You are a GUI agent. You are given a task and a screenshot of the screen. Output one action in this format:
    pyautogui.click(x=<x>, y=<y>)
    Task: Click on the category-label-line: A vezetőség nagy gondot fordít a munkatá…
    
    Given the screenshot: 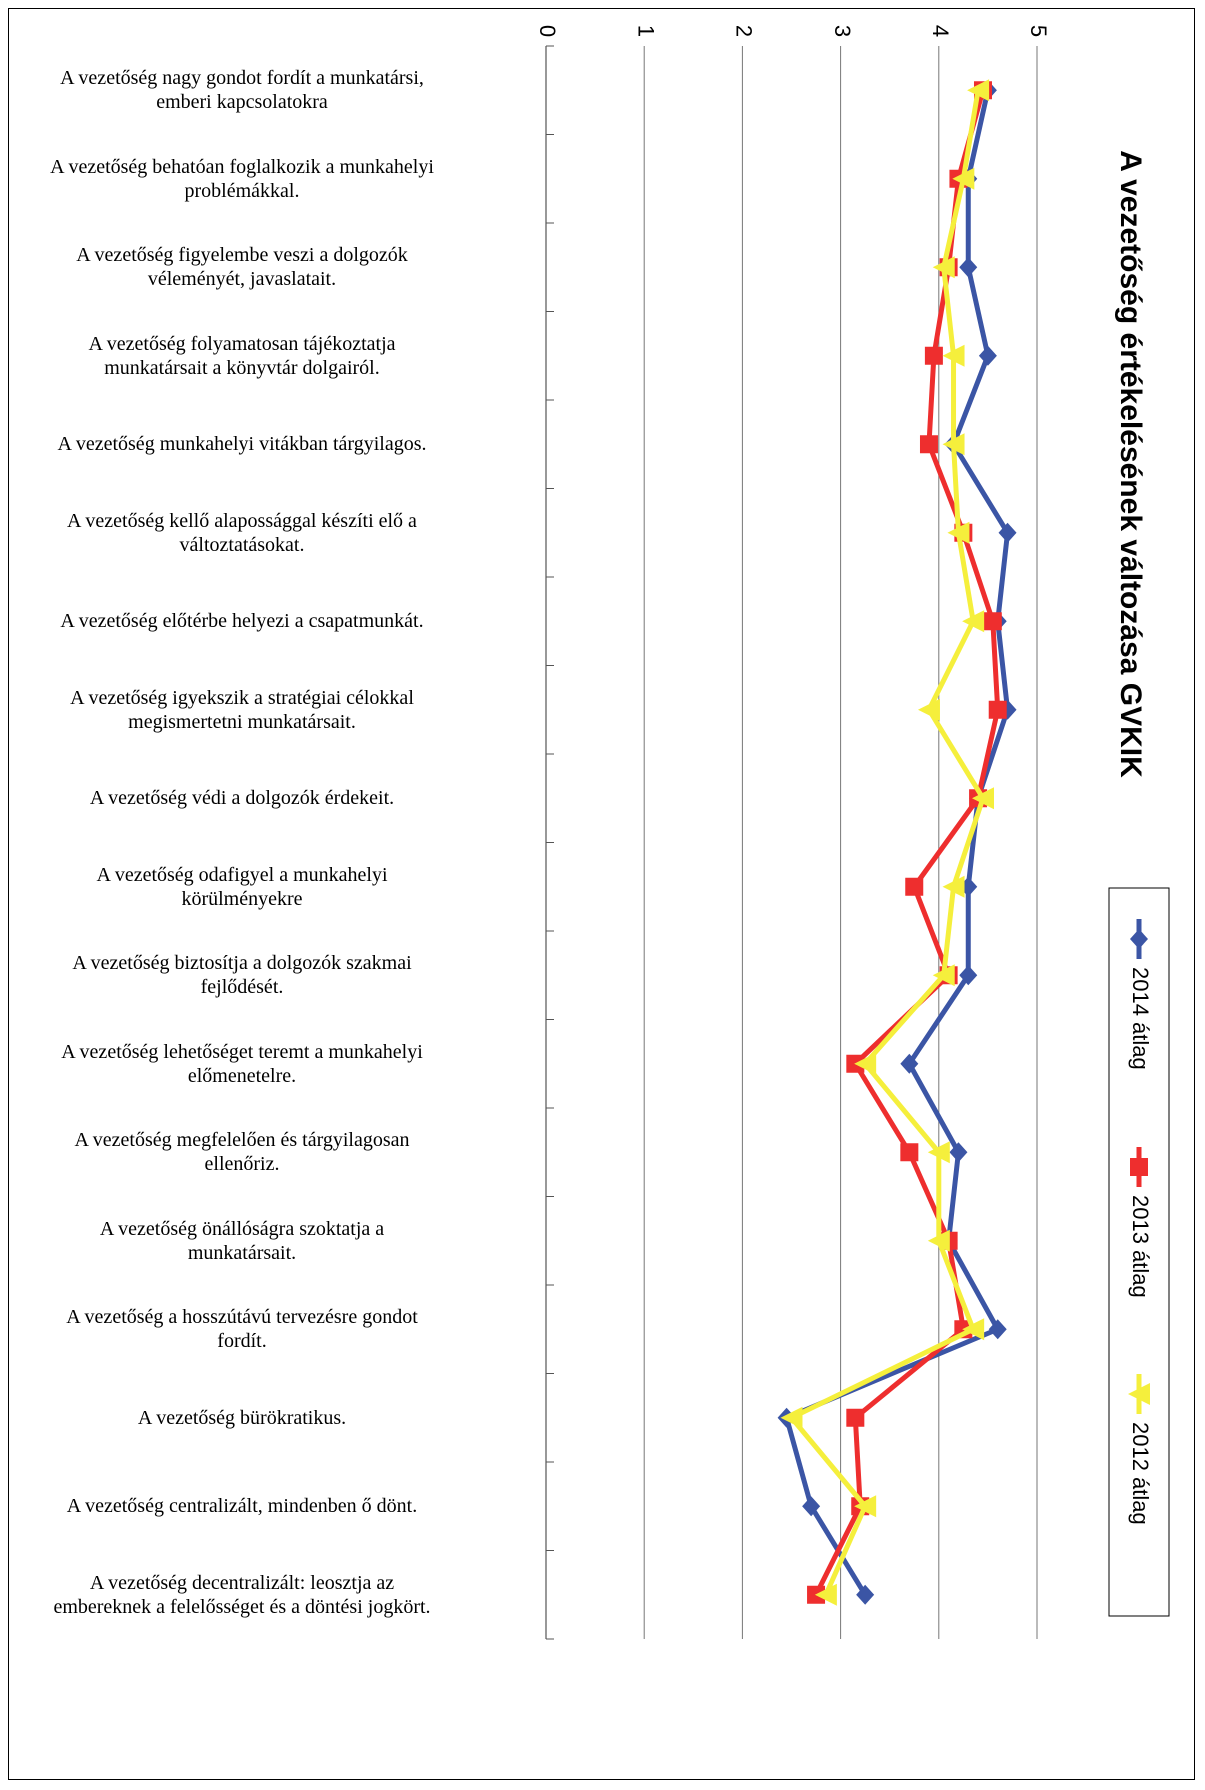 What is the action you would take?
    pyautogui.click(x=242, y=78)
    